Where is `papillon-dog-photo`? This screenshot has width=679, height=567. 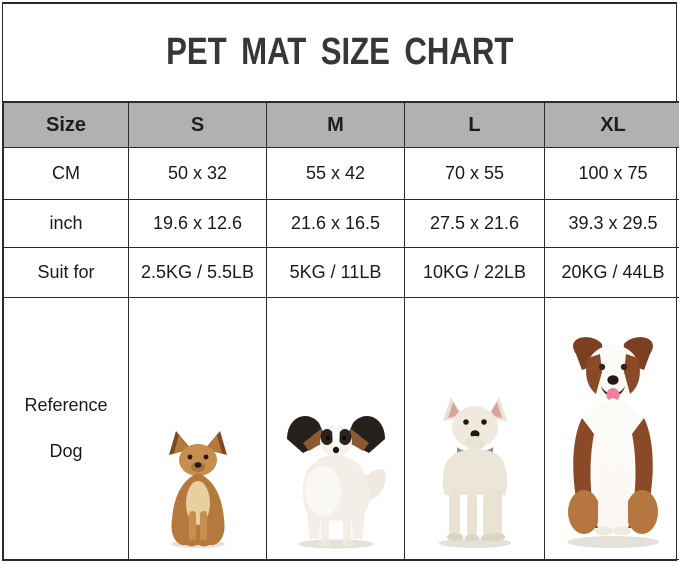 papillon-dog-photo is located at coordinates (336, 482).